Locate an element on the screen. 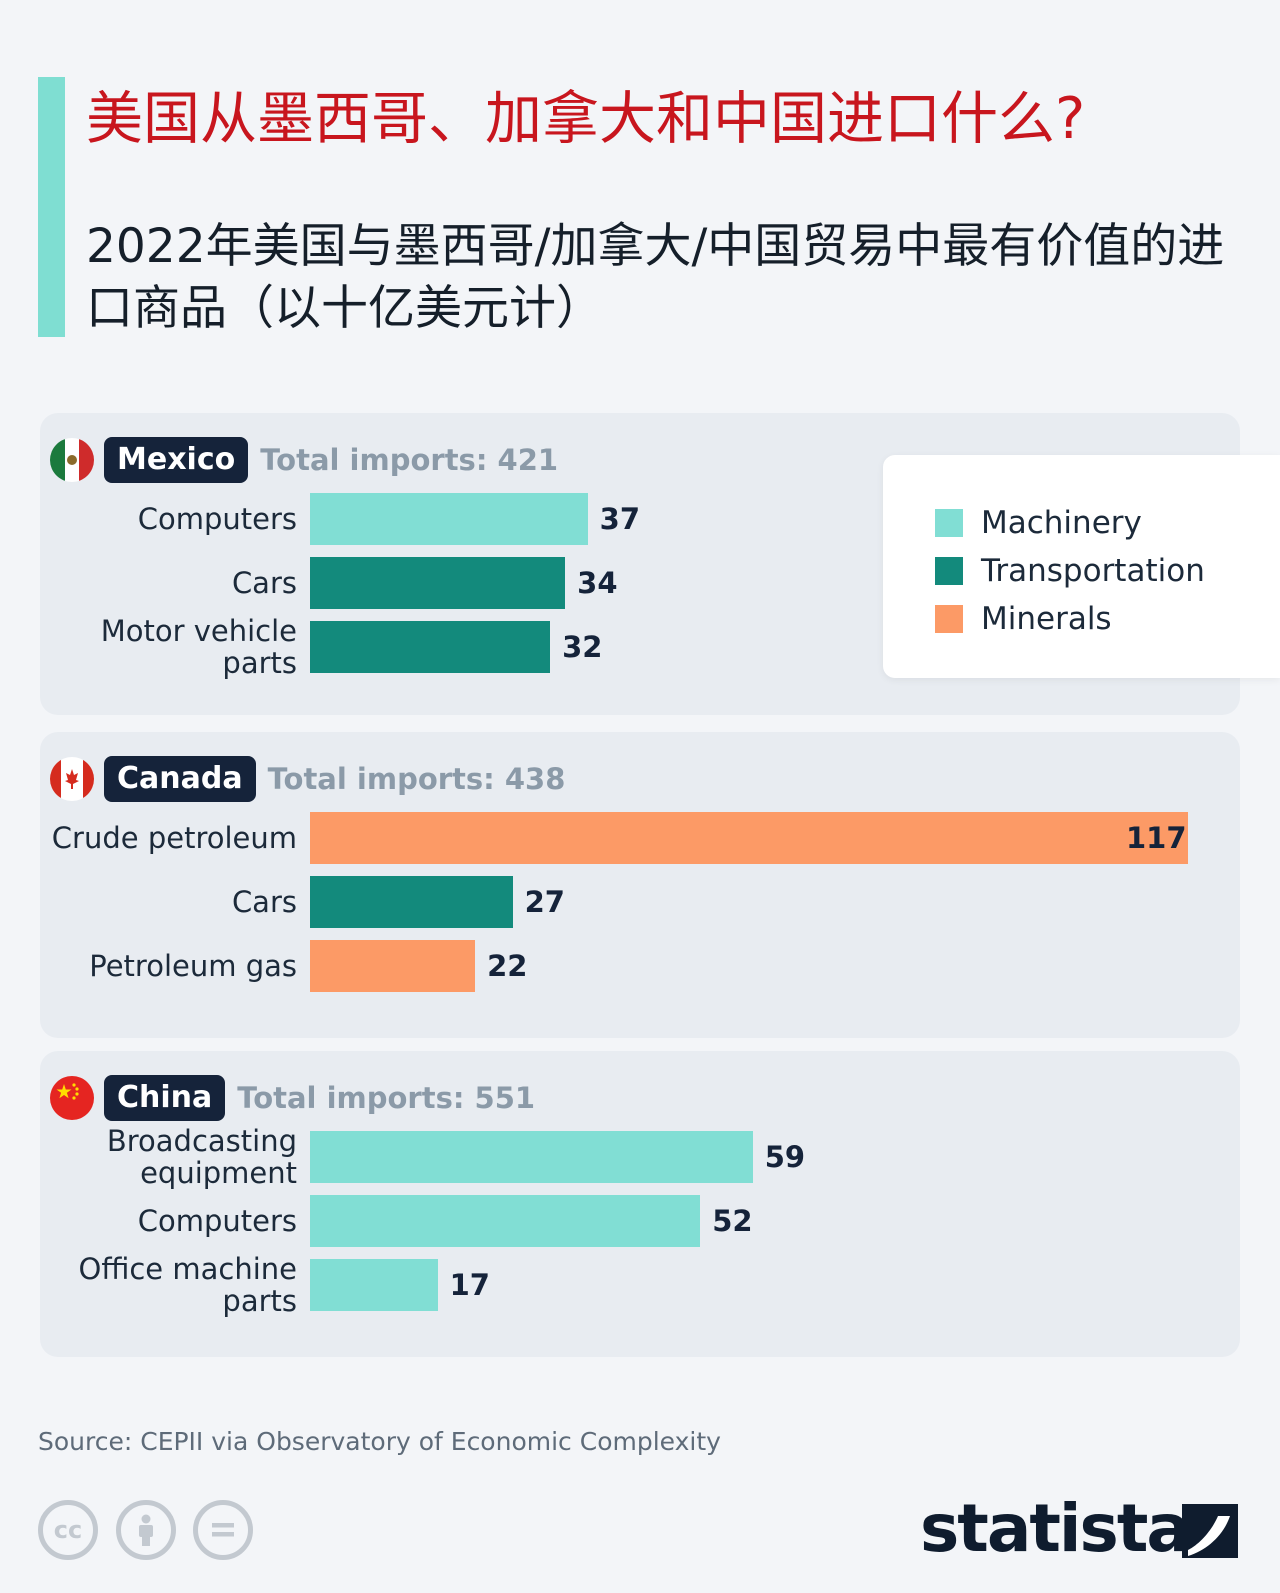 This screenshot has width=1280, height=1593. by-icon is located at coordinates (146, 1530).